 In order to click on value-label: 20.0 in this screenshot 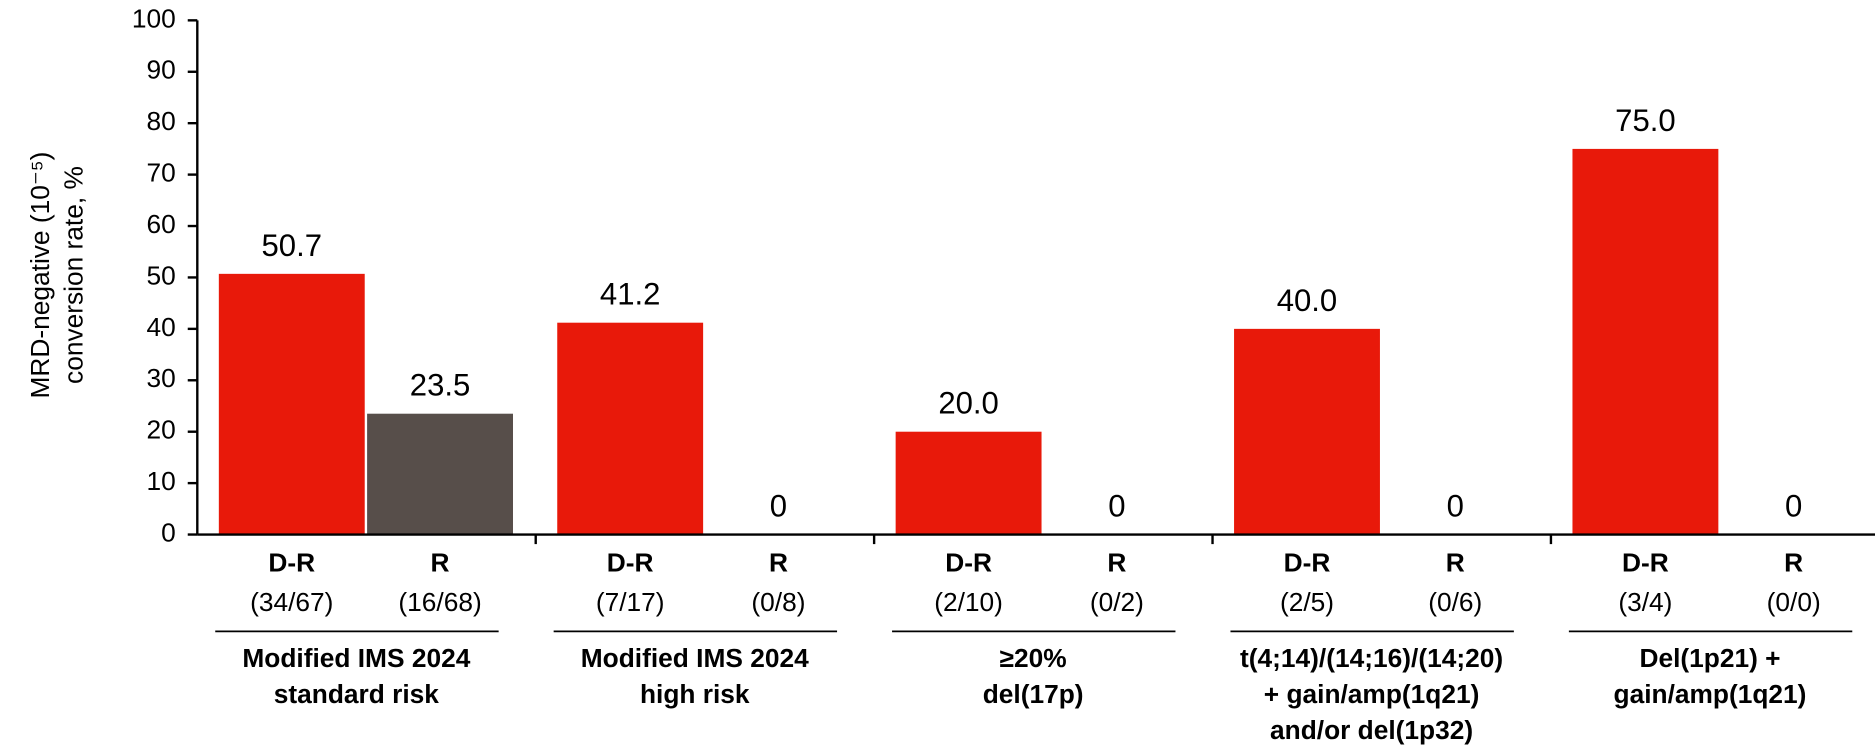, I will do `click(968, 403)`.